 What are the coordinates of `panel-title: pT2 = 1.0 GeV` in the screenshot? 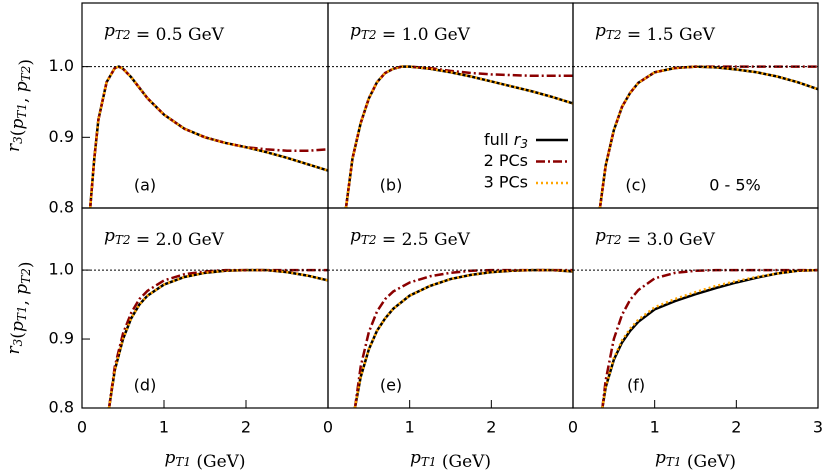 It's located at (410, 33).